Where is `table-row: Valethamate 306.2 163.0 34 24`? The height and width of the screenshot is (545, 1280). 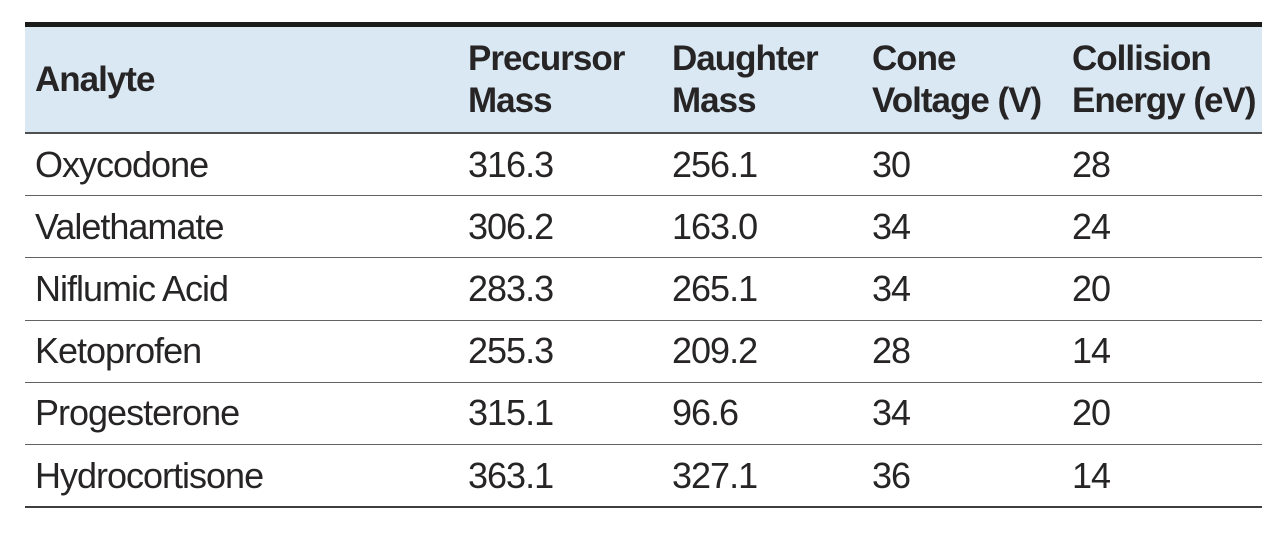 table-row: Valethamate 306.2 163.0 34 24 is located at coordinates (643, 227).